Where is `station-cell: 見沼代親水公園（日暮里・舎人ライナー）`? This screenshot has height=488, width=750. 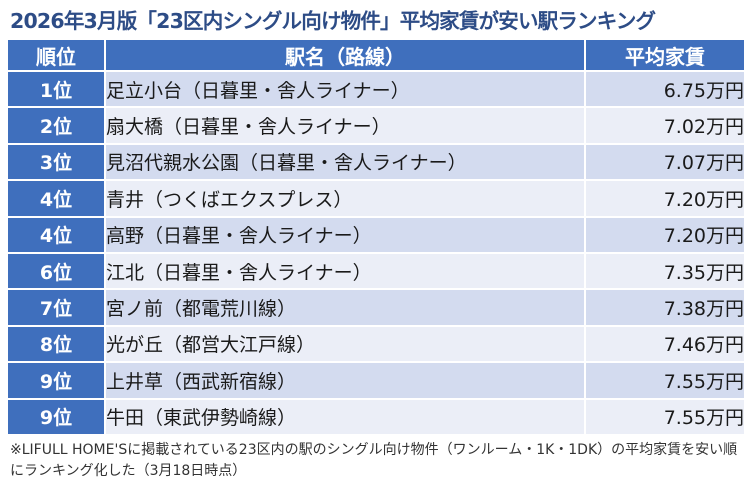
station-cell: 見沼代親水公園（日暮里・舎人ライナー） is located at coordinates (345, 162).